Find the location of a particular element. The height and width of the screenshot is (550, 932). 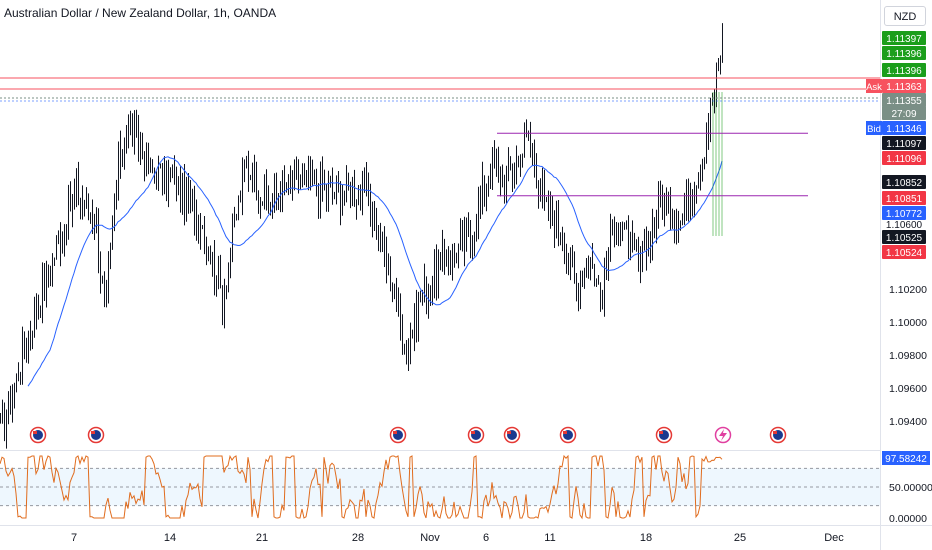

price-label: 1.11096 is located at coordinates (904, 158).